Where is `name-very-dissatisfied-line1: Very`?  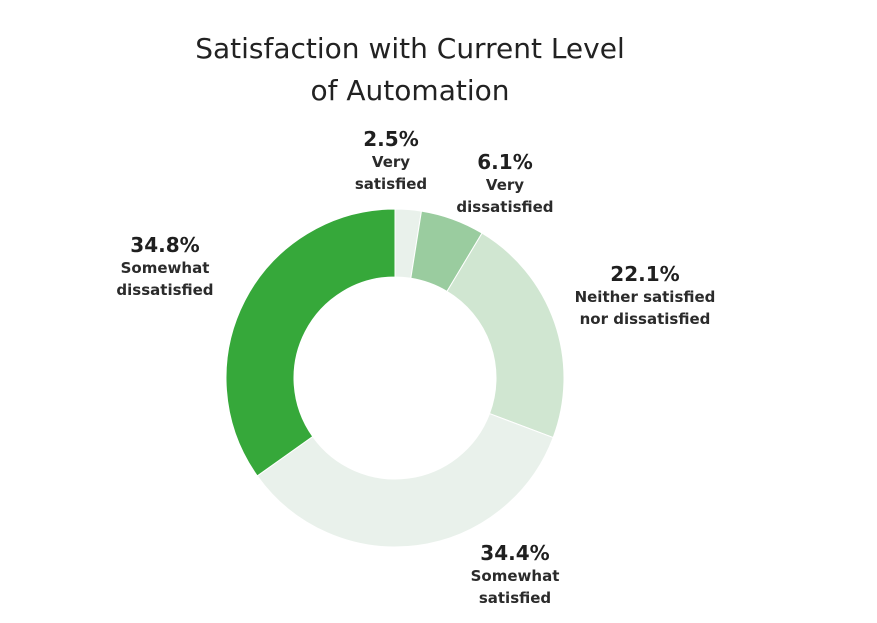 name-very-dissatisfied-line1: Very is located at coordinates (505, 185).